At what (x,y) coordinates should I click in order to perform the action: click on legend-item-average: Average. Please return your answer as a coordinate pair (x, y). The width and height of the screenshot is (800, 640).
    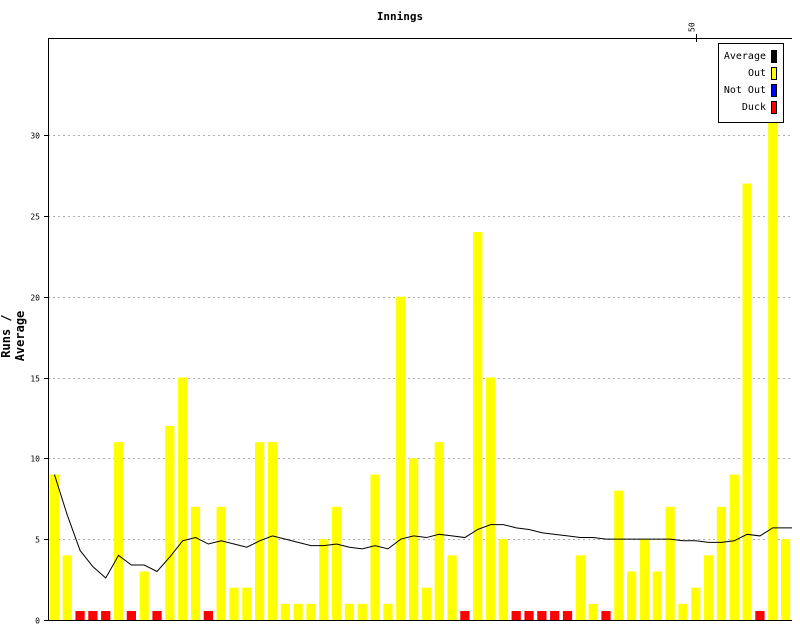
    Looking at the image, I should click on (750, 56).